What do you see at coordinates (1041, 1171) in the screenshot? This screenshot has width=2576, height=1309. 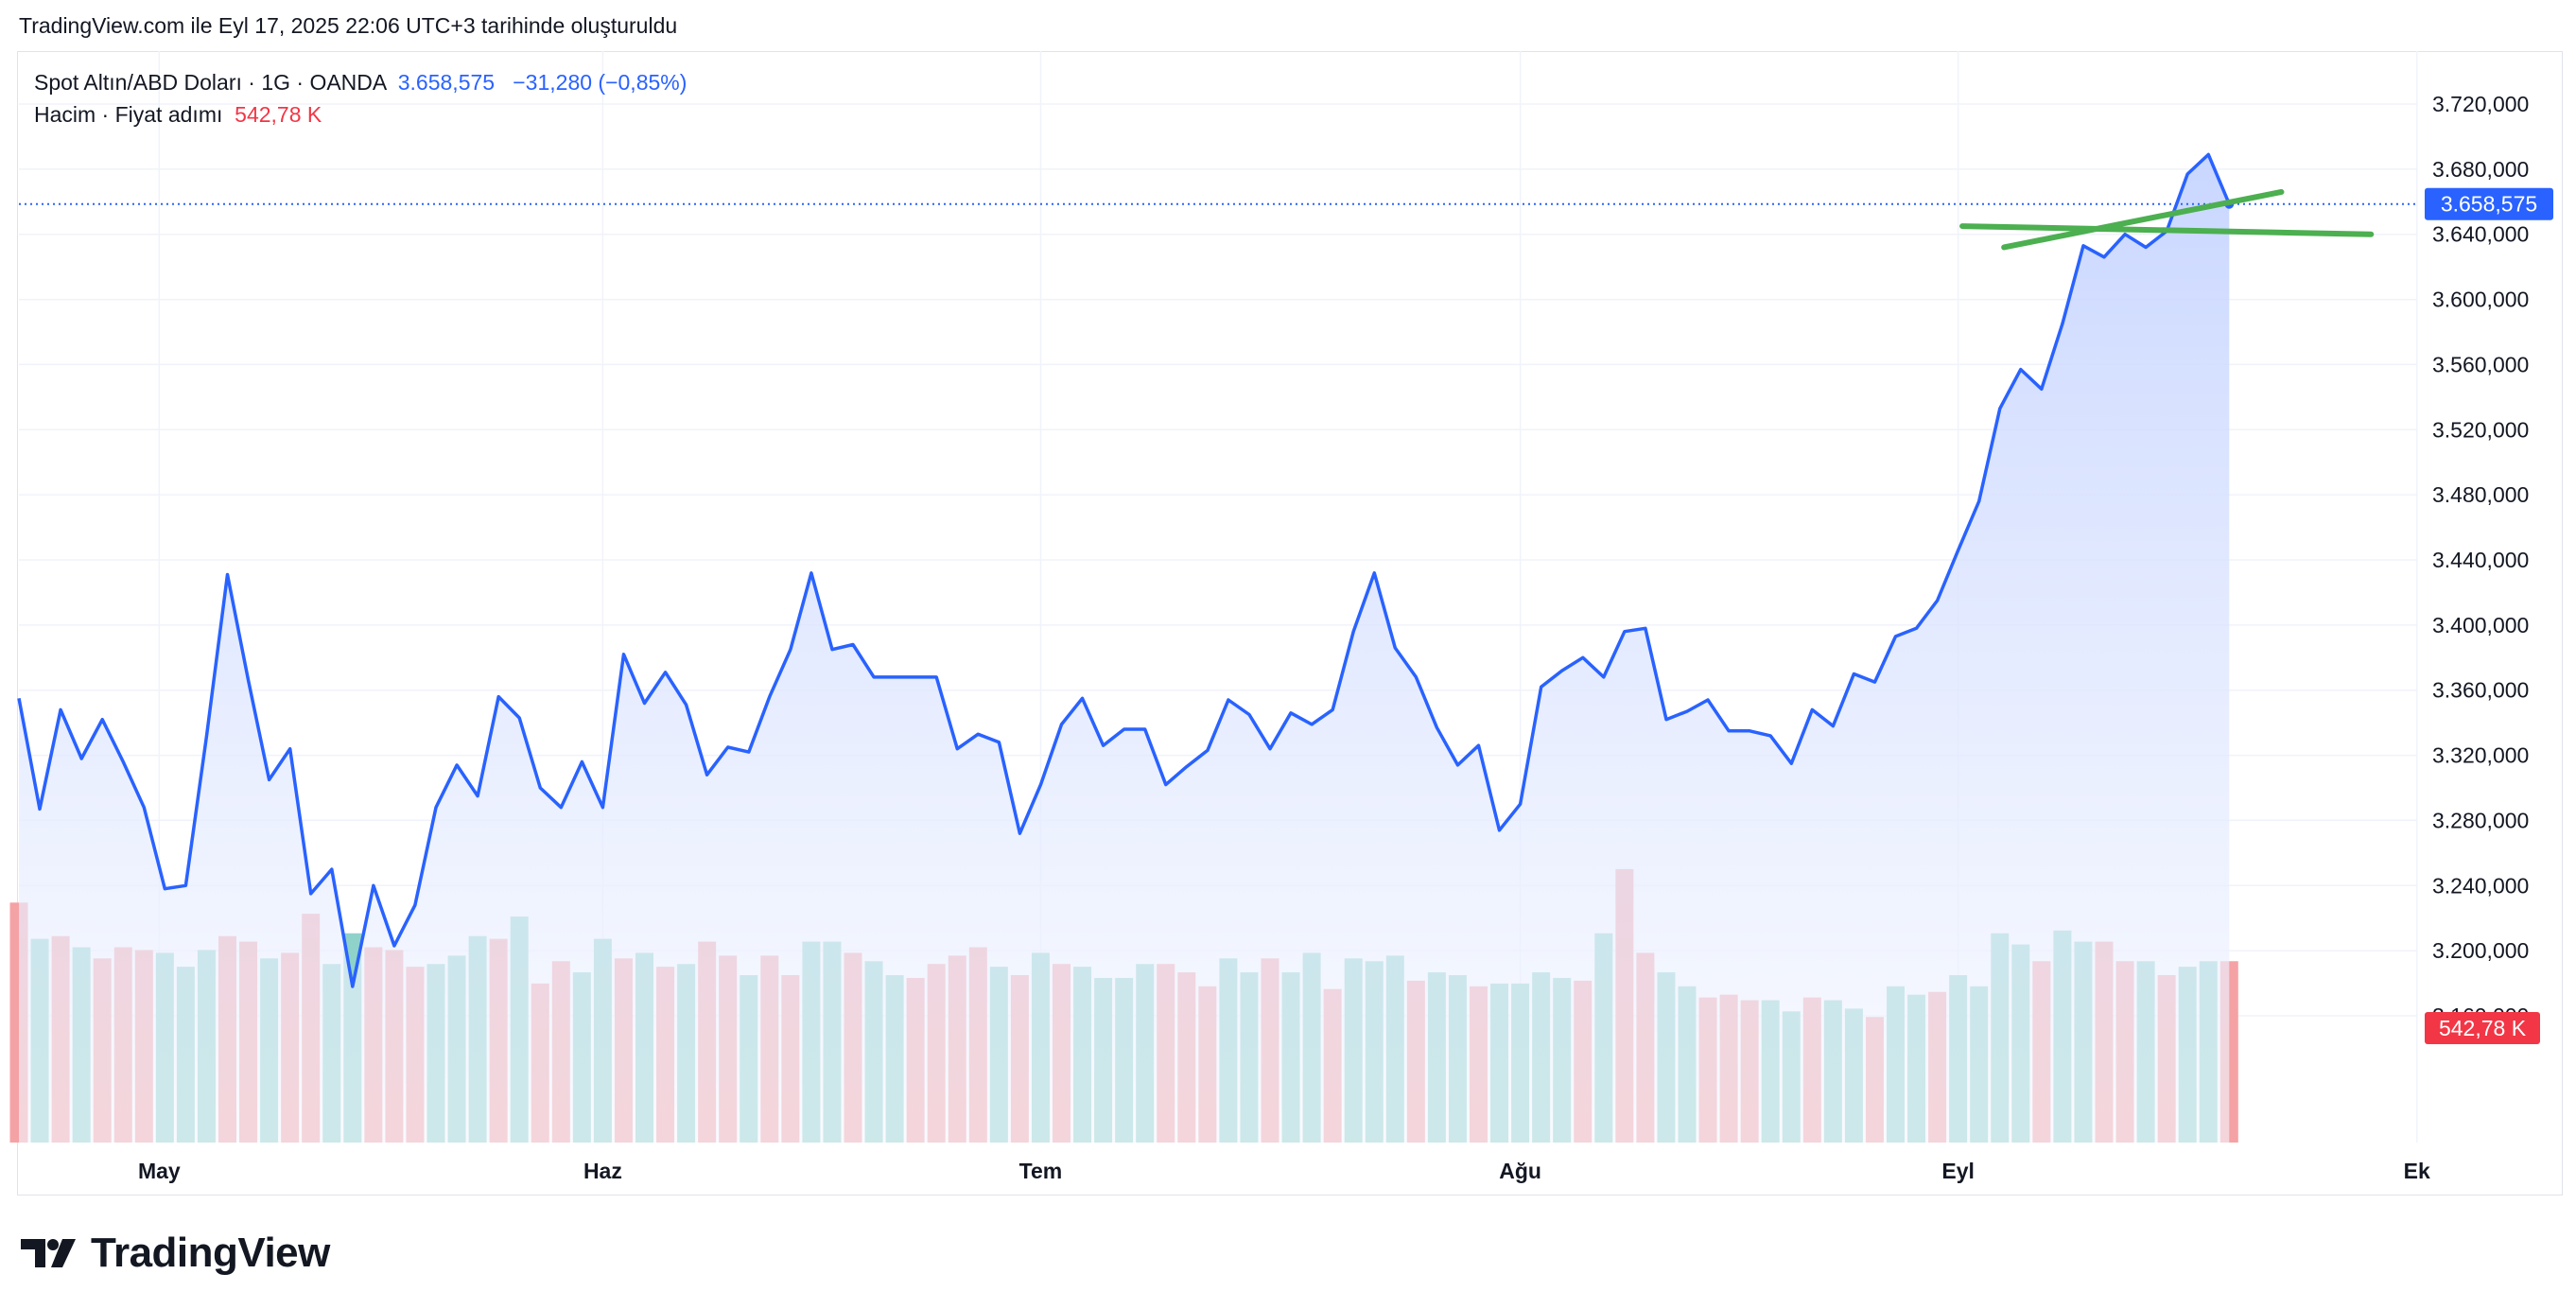 I see `x-tick-label-tem: Tem` at bounding box center [1041, 1171].